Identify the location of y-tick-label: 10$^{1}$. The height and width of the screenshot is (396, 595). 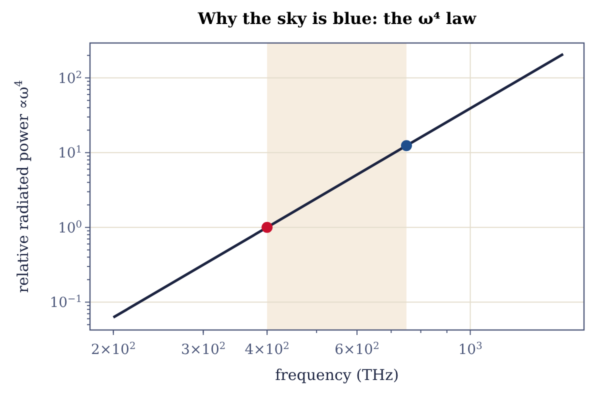
(70, 153).